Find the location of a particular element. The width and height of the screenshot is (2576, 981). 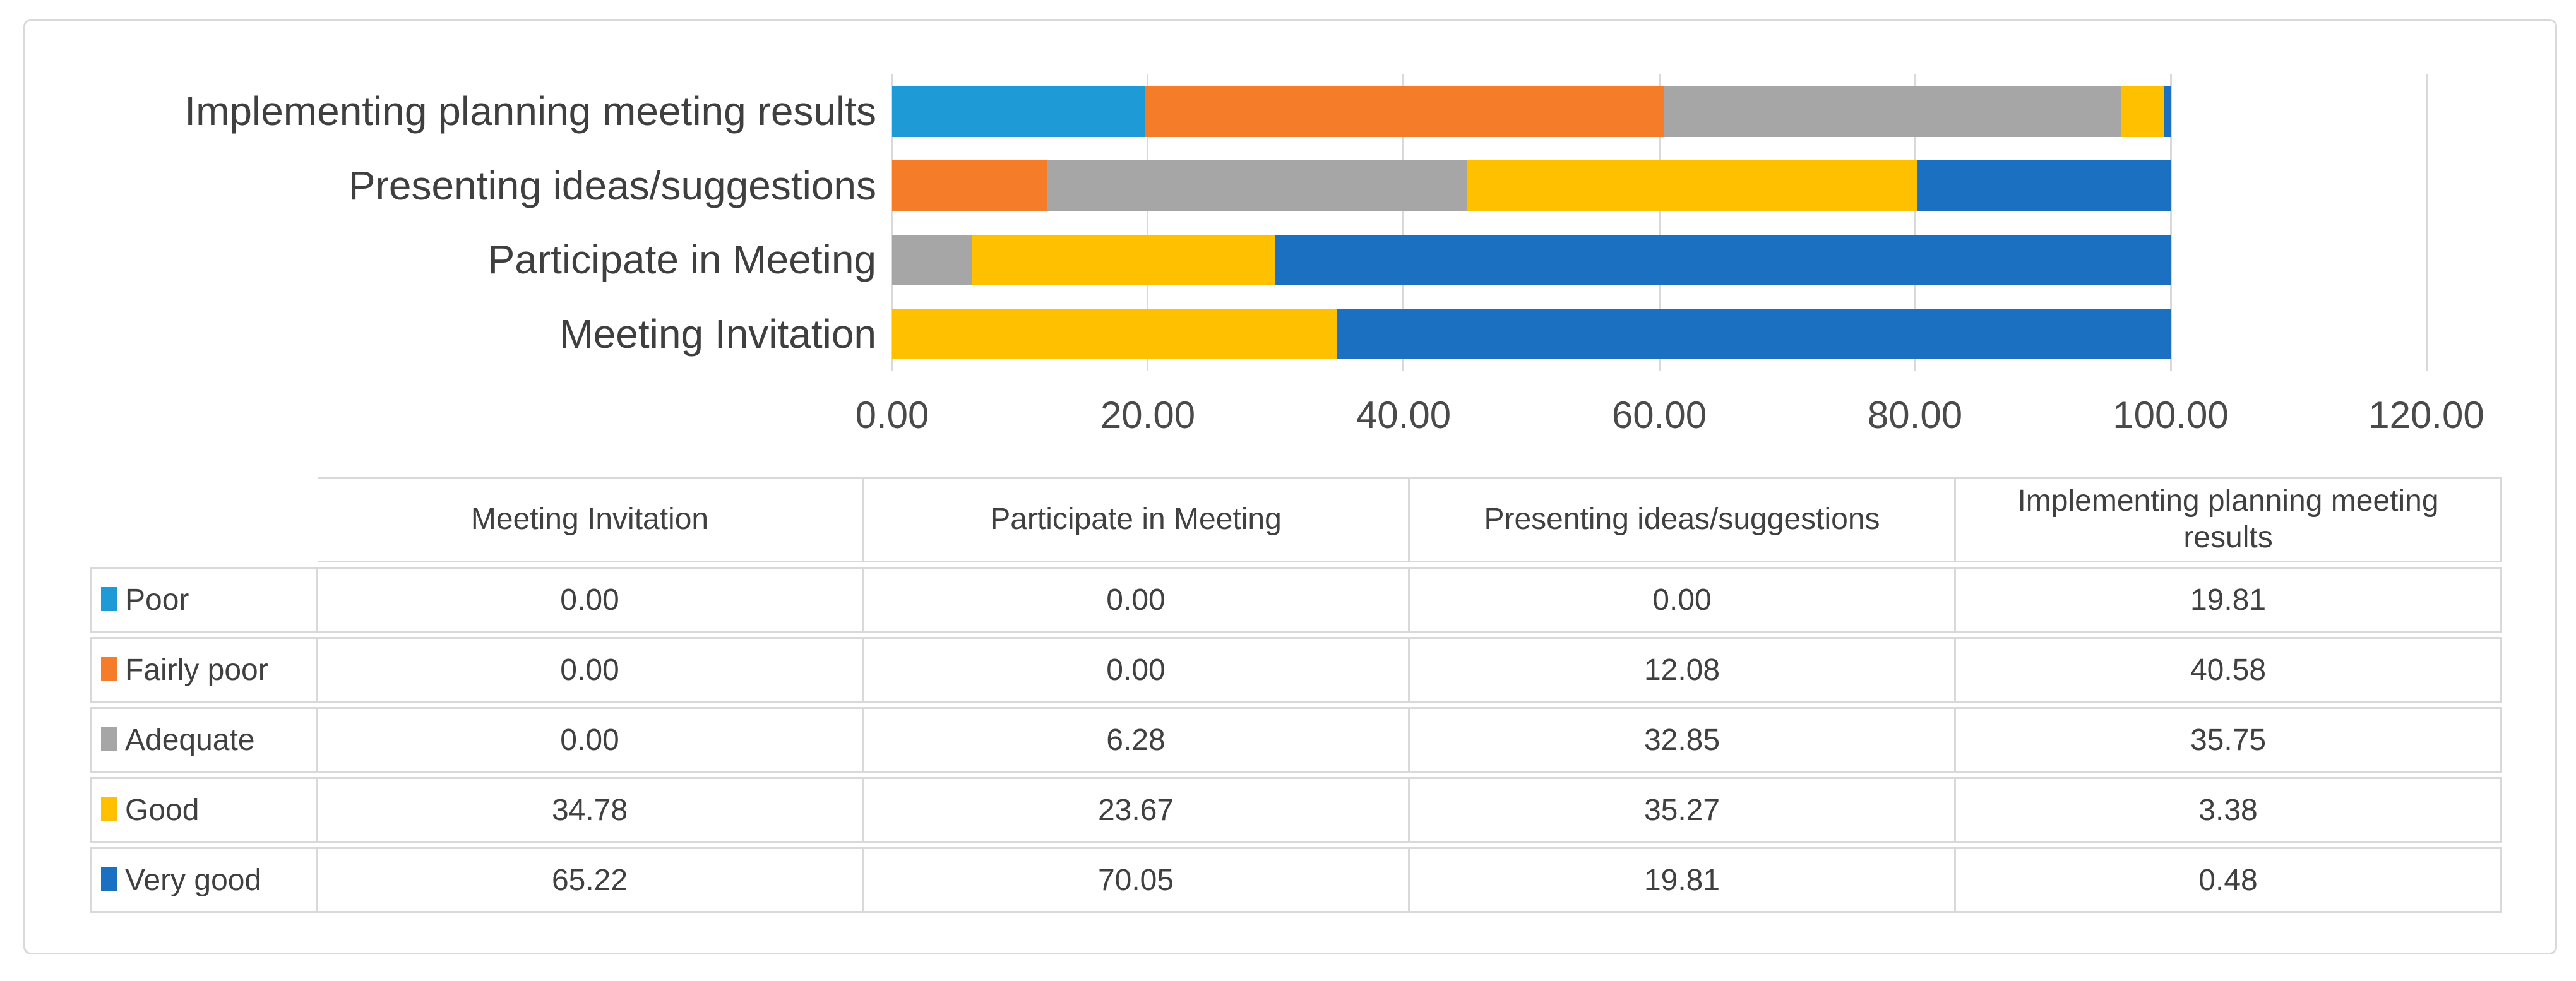

table-value-cell: 3.38 is located at coordinates (2229, 810).